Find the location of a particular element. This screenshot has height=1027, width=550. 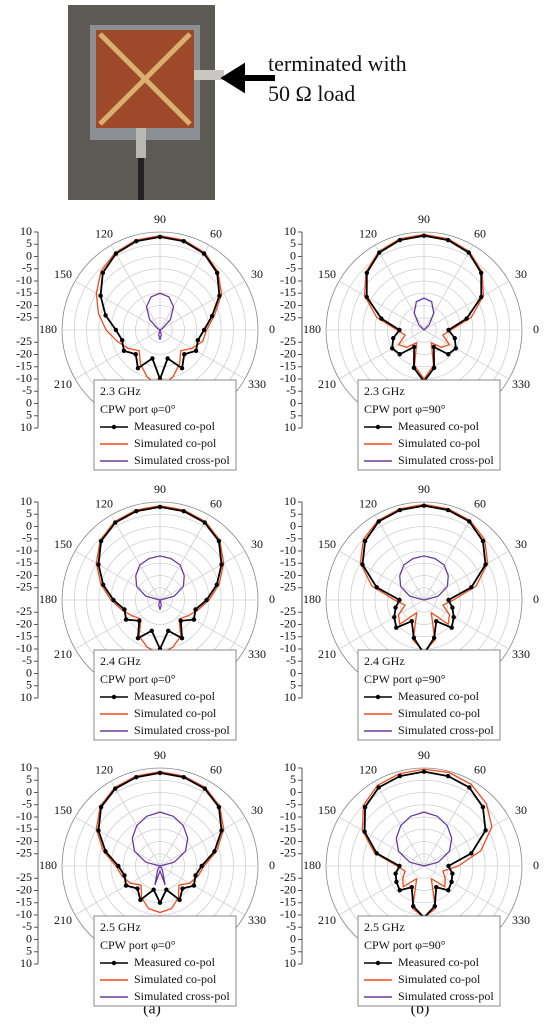

angle-tick-label: 180 is located at coordinates (312, 865).